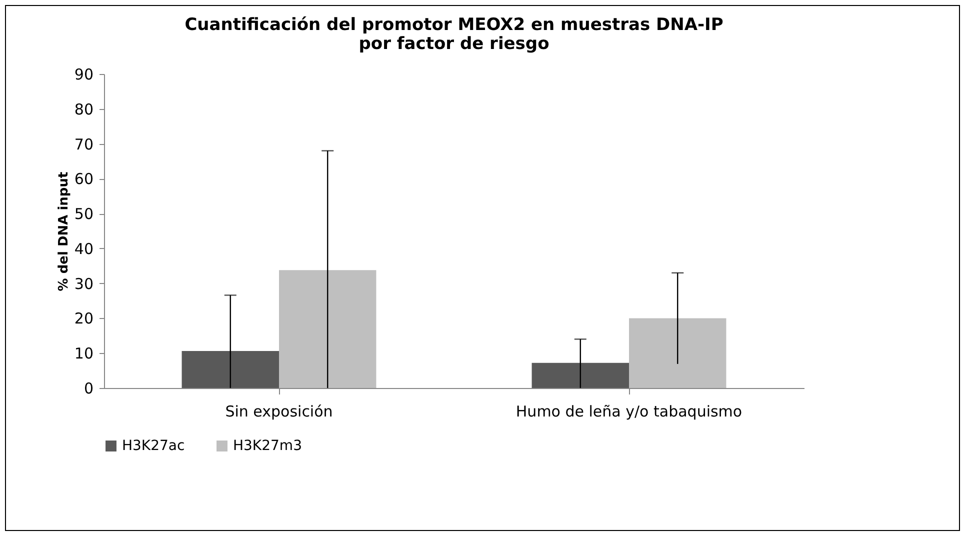  Describe the element at coordinates (84, 283) in the screenshot. I see `y-tick-label: 30` at that location.